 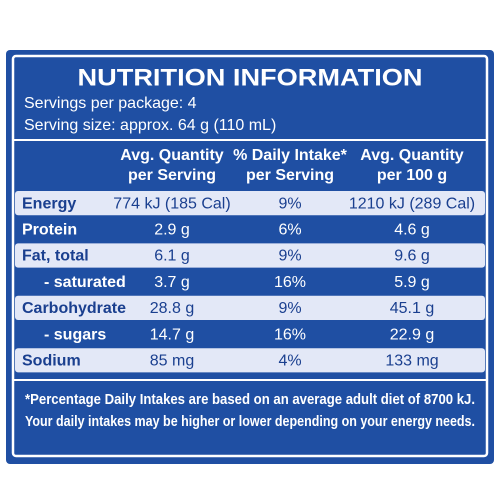 I want to click on cell: 22.9 g, so click(x=412, y=334).